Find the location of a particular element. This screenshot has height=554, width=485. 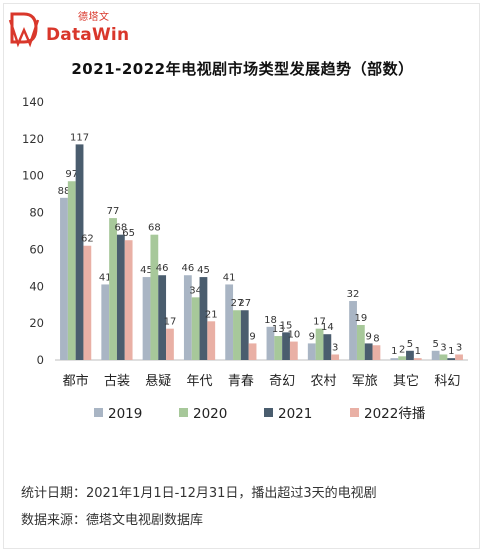

x-tick-label: 悬疑 is located at coordinates (158, 381).